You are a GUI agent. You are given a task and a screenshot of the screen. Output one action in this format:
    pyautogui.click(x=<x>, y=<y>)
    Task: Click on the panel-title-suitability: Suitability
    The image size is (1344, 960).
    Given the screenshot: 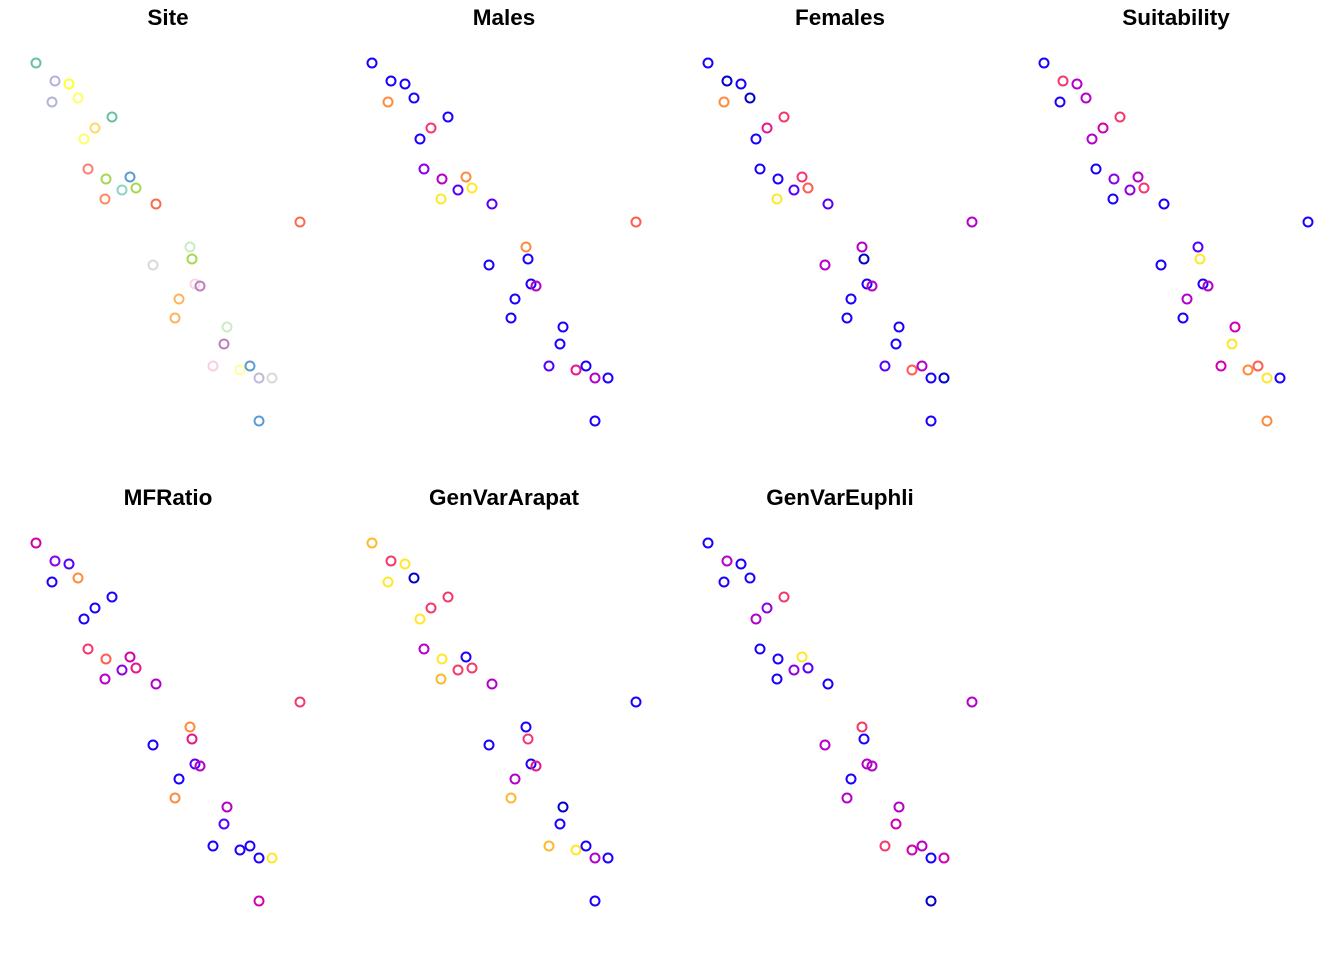 What is the action you would take?
    pyautogui.click(x=1176, y=17)
    